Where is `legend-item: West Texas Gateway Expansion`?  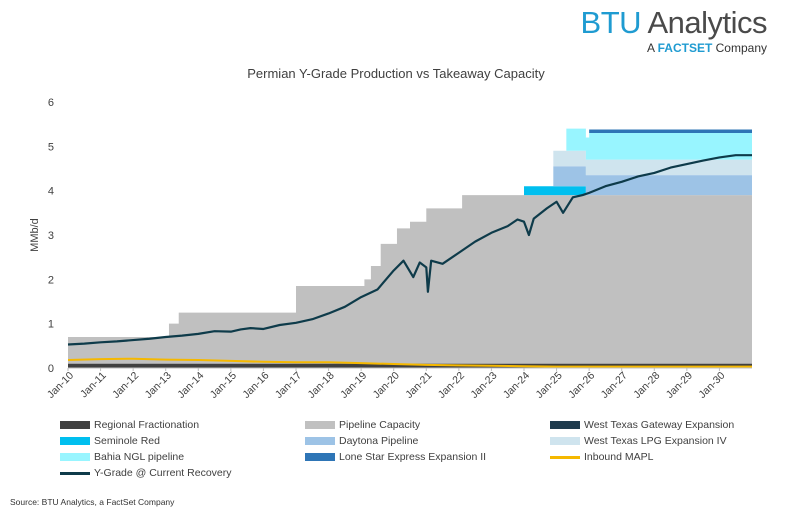 legend-item: West Texas Gateway Expansion is located at coordinates (665, 425).